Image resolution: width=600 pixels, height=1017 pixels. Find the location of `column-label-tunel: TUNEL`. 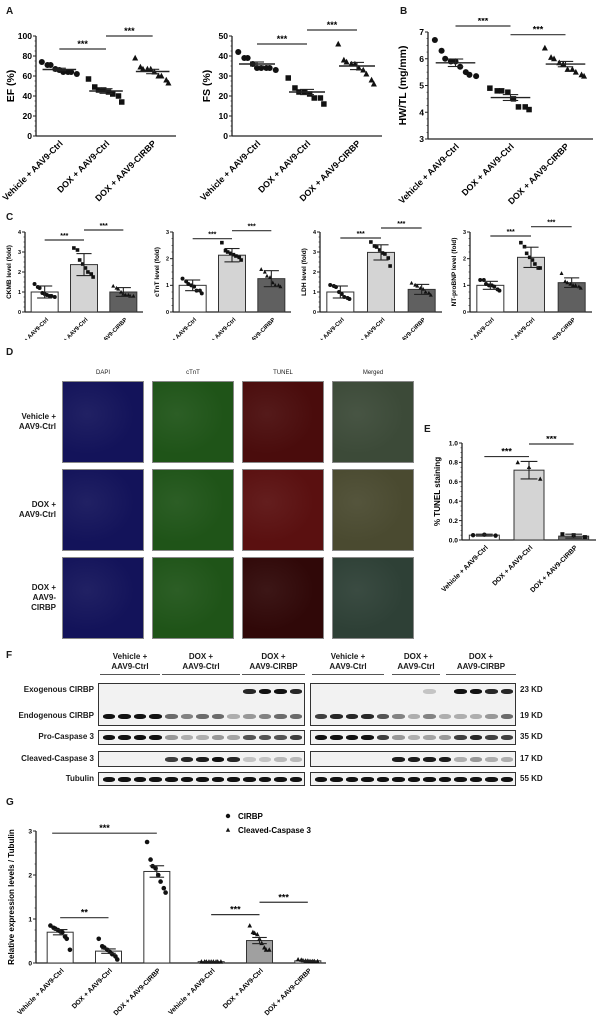

column-label-tunel: TUNEL is located at coordinates (283, 373).